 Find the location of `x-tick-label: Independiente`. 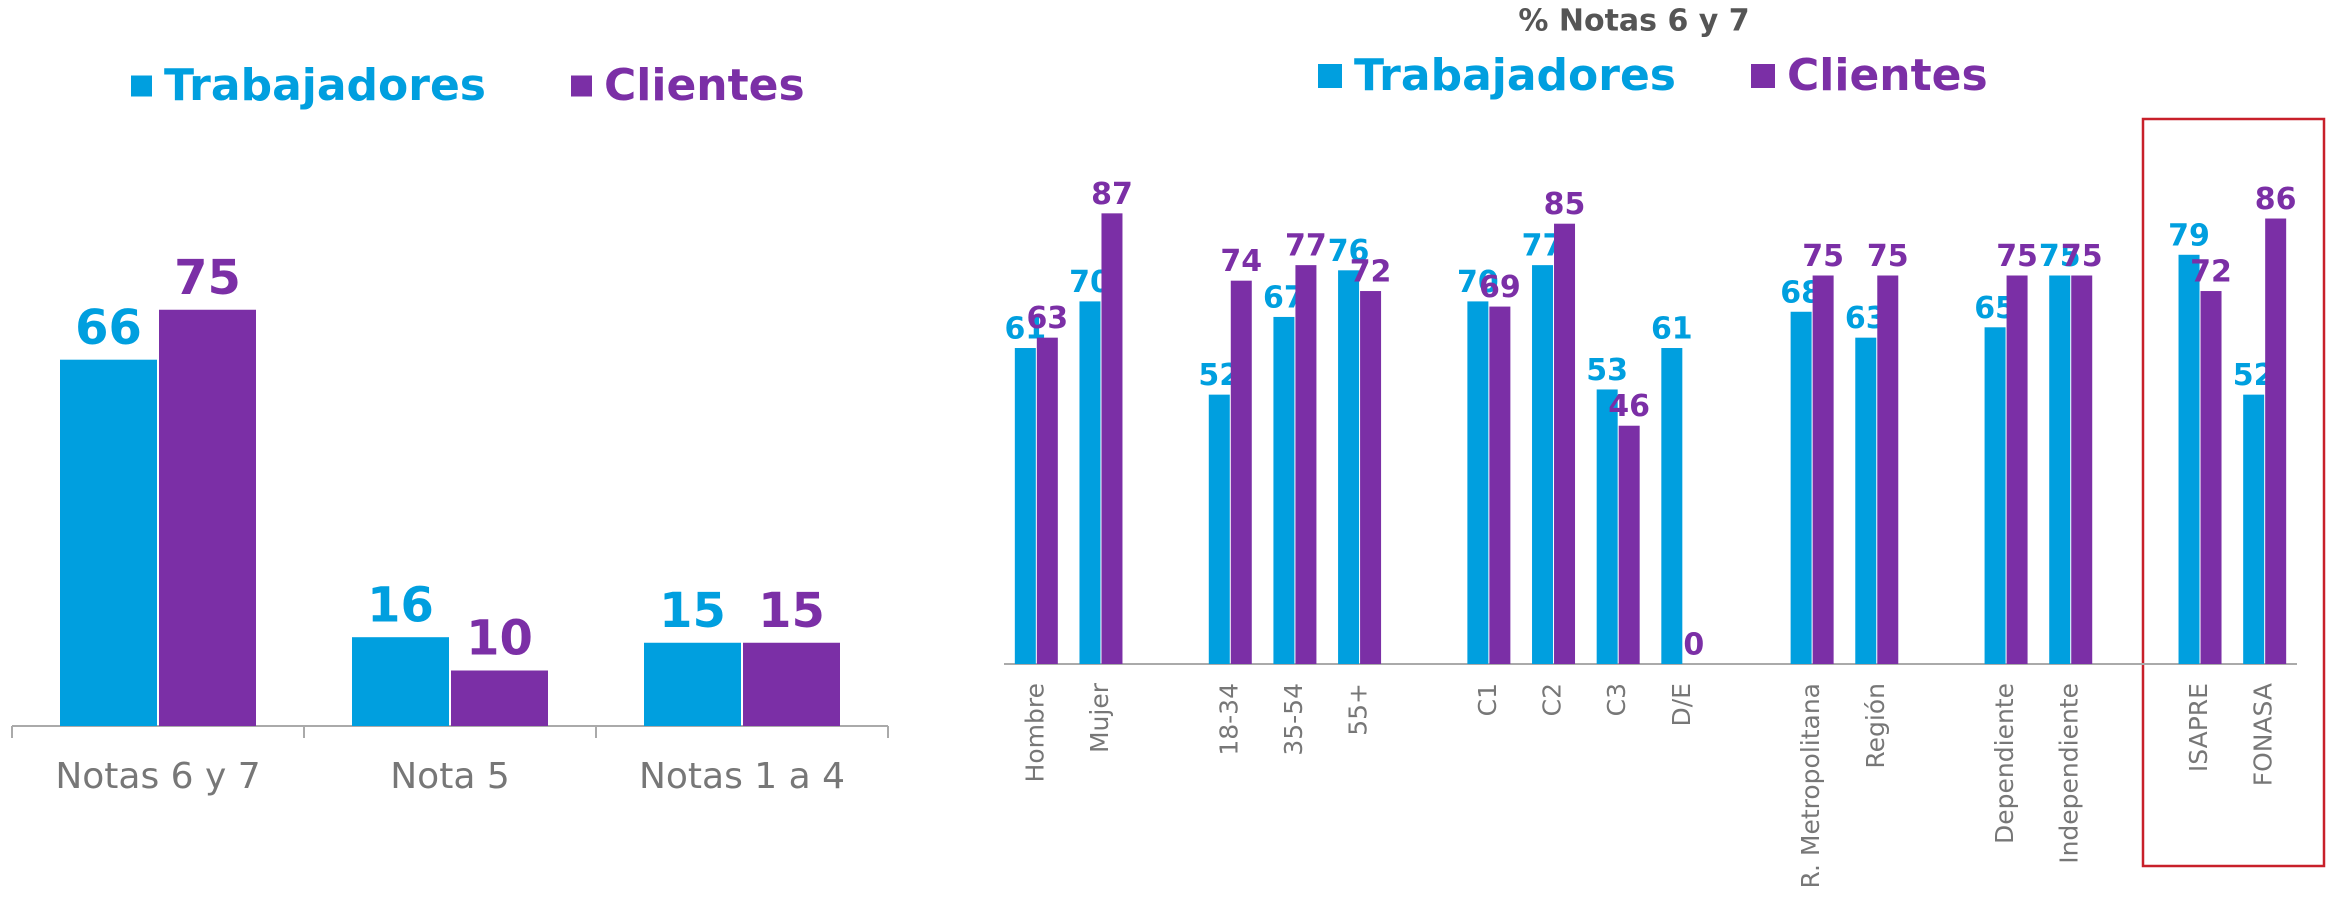

x-tick-label: Independiente is located at coordinates (2069, 773).